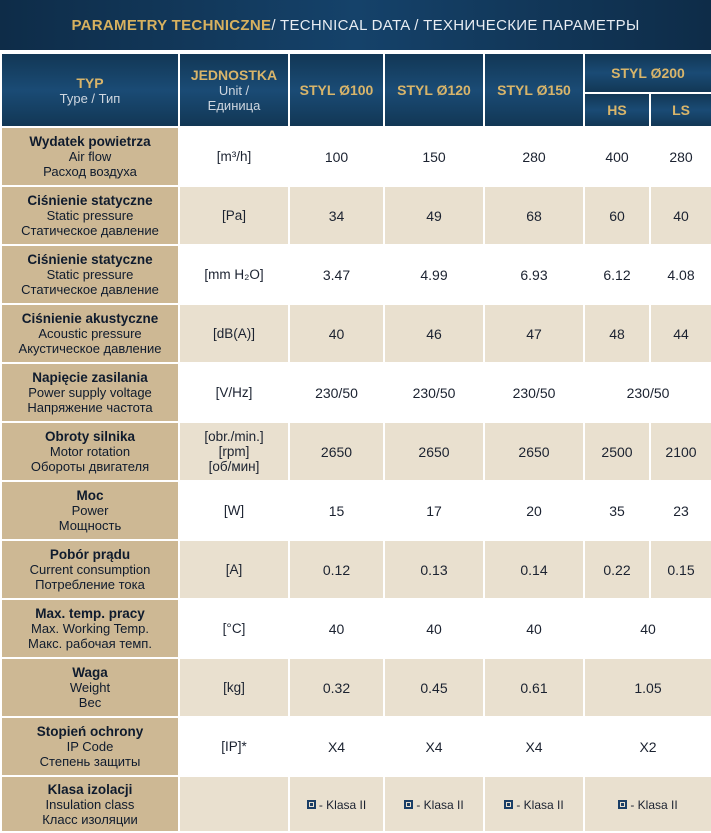  What do you see at coordinates (90, 156) in the screenshot?
I see `row-label: Wydatek powietrza Air flow Расход воздуха` at bounding box center [90, 156].